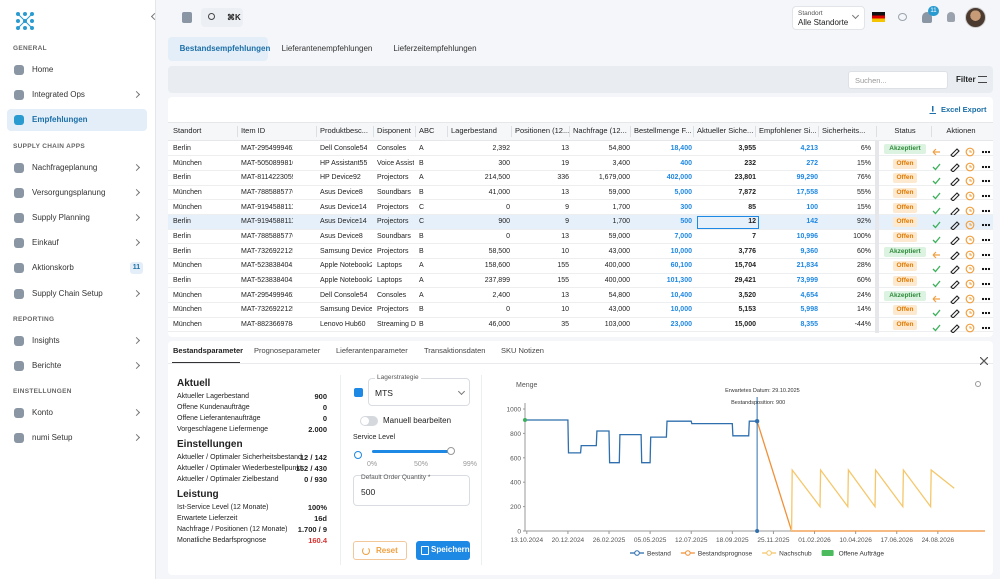 The width and height of the screenshot is (1000, 579). Describe the element at coordinates (207, 518) in the screenshot. I see `param-label: Erwartete Lieferzeit` at that location.